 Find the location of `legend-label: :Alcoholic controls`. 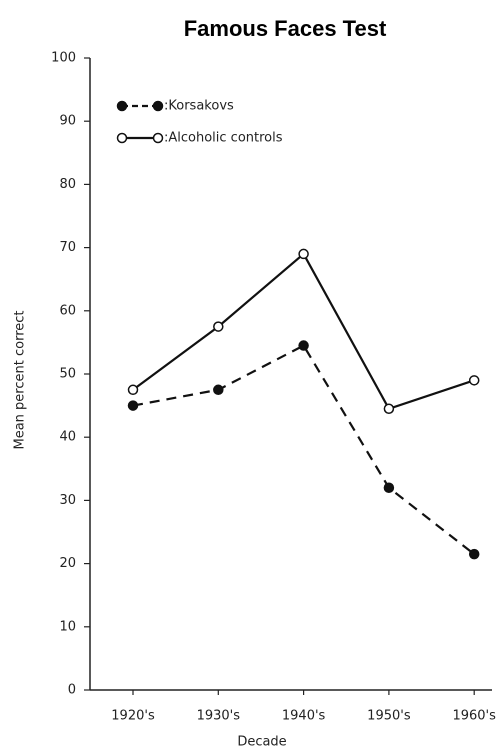

legend-label: :Alcoholic controls is located at coordinates (223, 138).